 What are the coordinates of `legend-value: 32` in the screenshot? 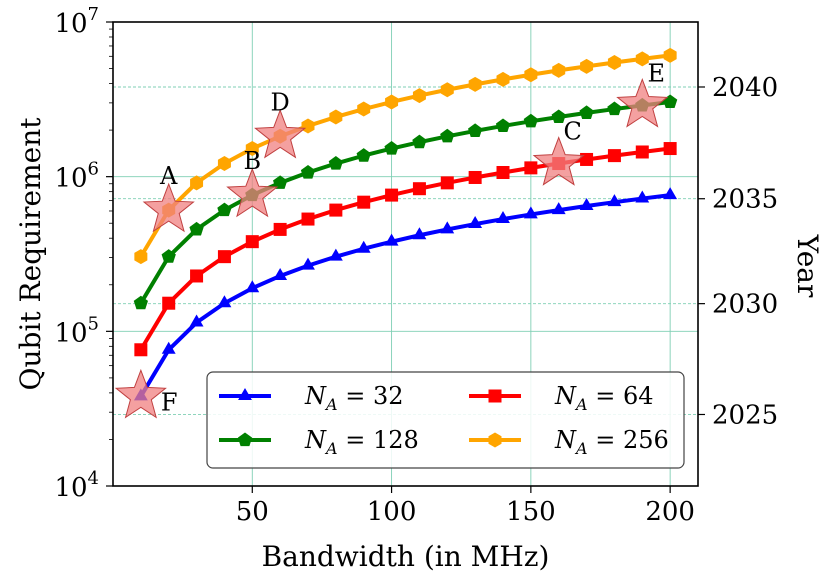 It's located at (388, 396).